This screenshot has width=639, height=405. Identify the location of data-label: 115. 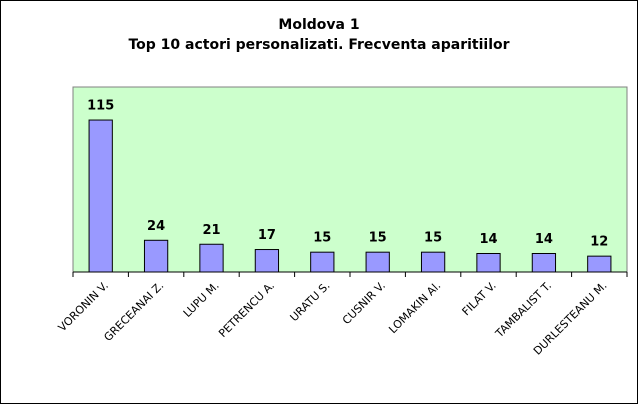
(100, 106).